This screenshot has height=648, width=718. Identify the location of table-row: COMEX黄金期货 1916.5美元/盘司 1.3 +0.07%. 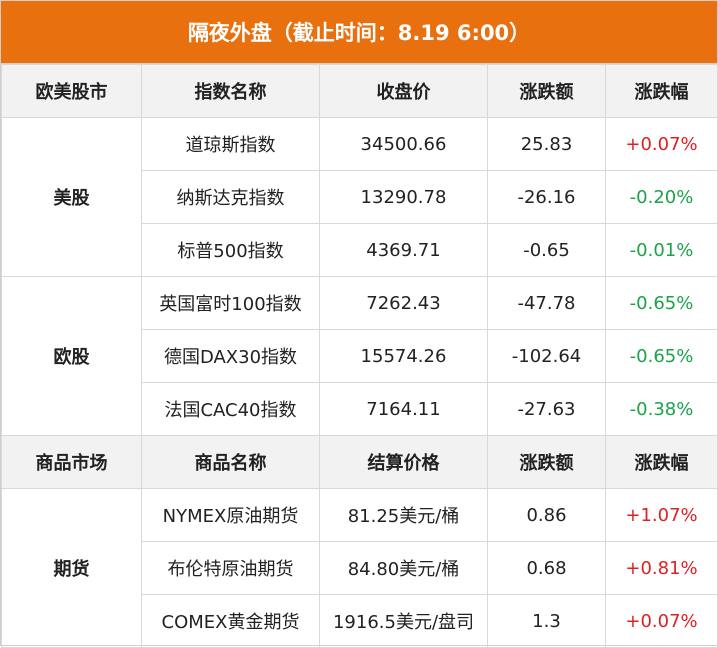
(360, 621).